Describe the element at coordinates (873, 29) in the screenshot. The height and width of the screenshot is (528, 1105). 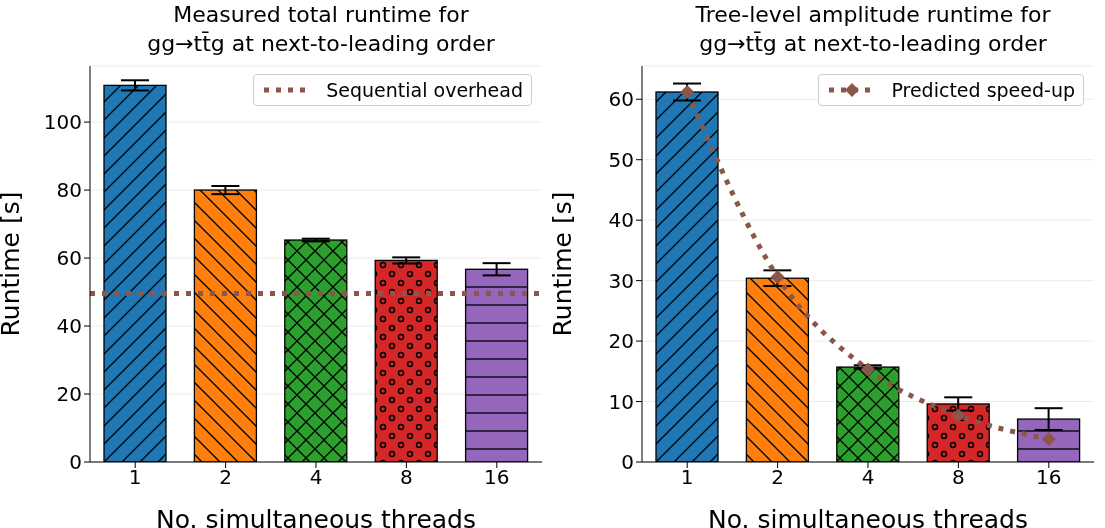
I see `chart-title: Tree-level amplitude runtime for gg→tt̄g at next-to-leading order` at that location.